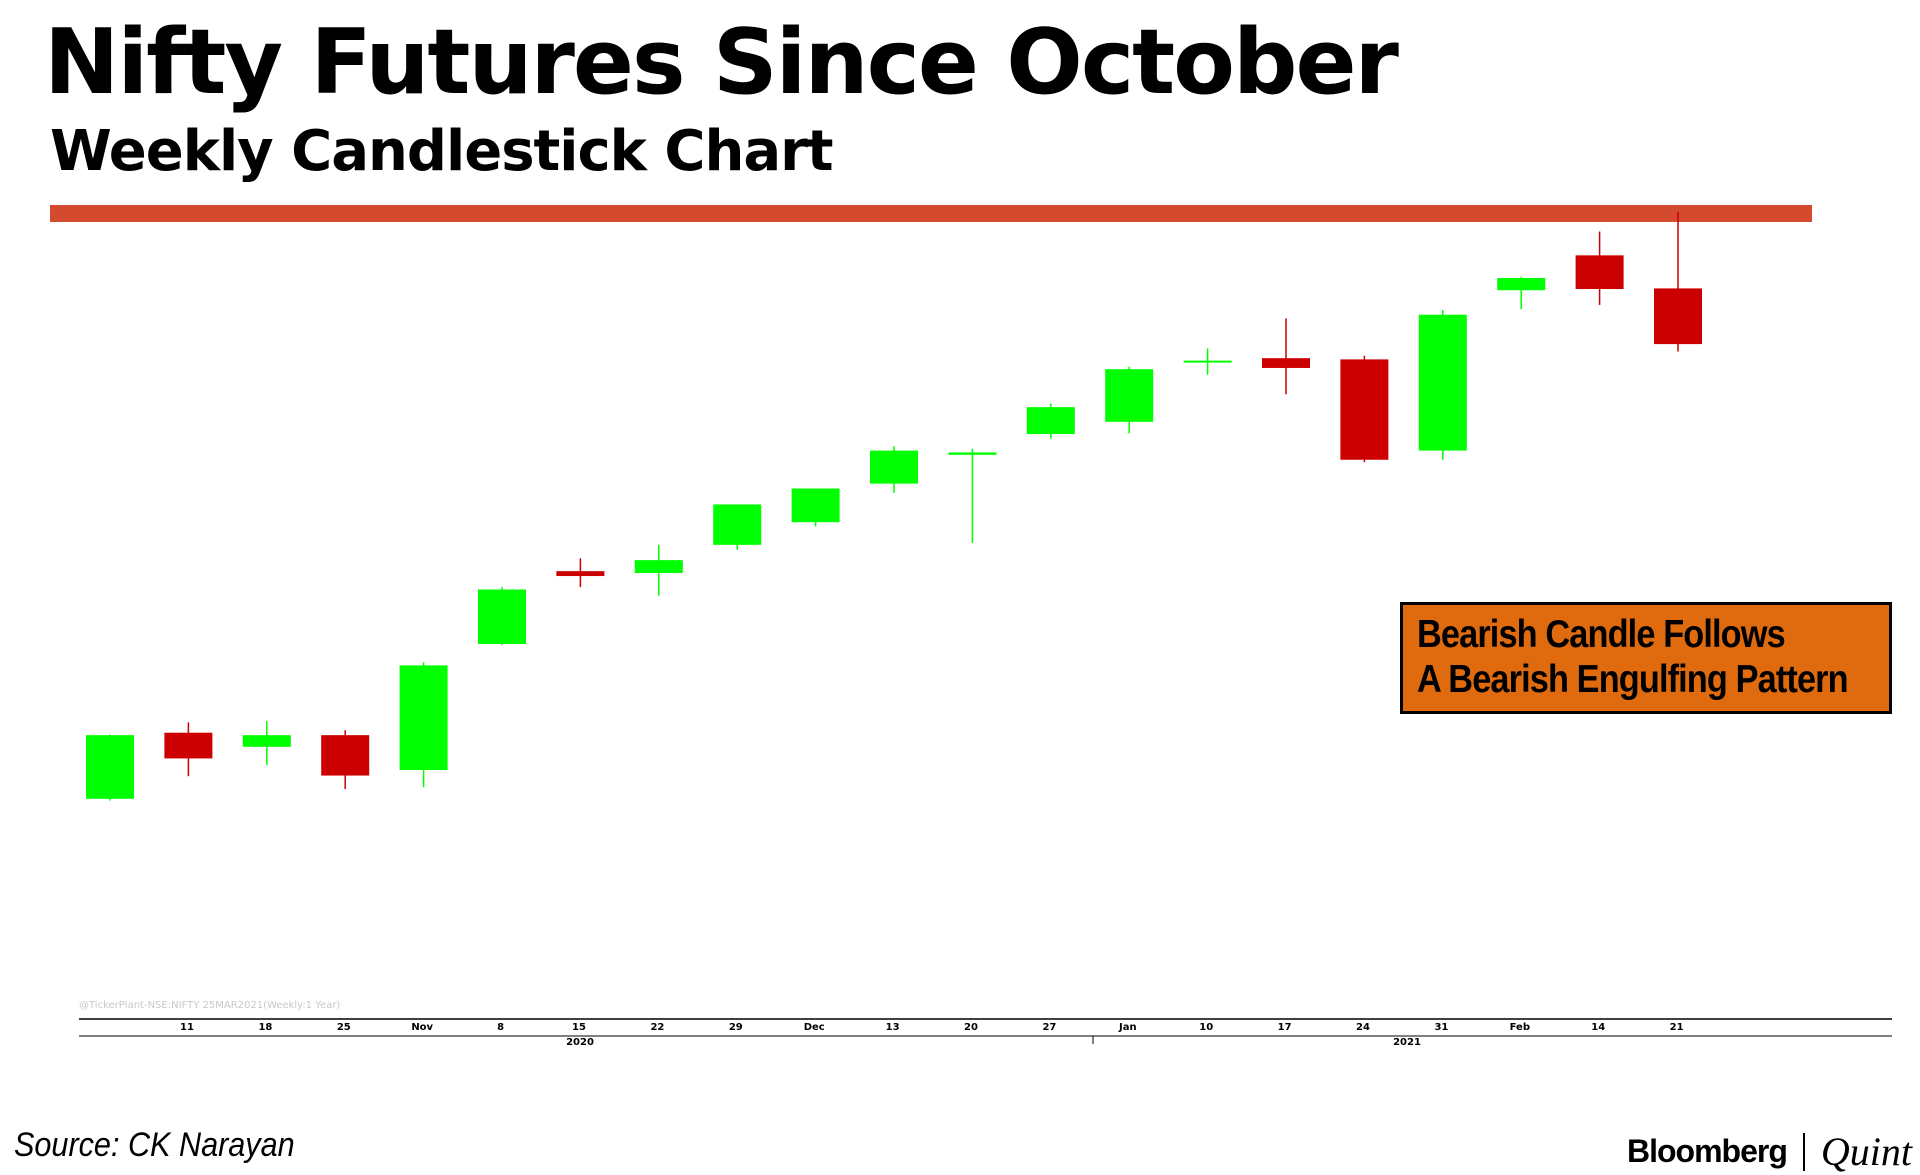 The image size is (1920, 1175). I want to click on x-tick-label: 17, so click(1285, 1027).